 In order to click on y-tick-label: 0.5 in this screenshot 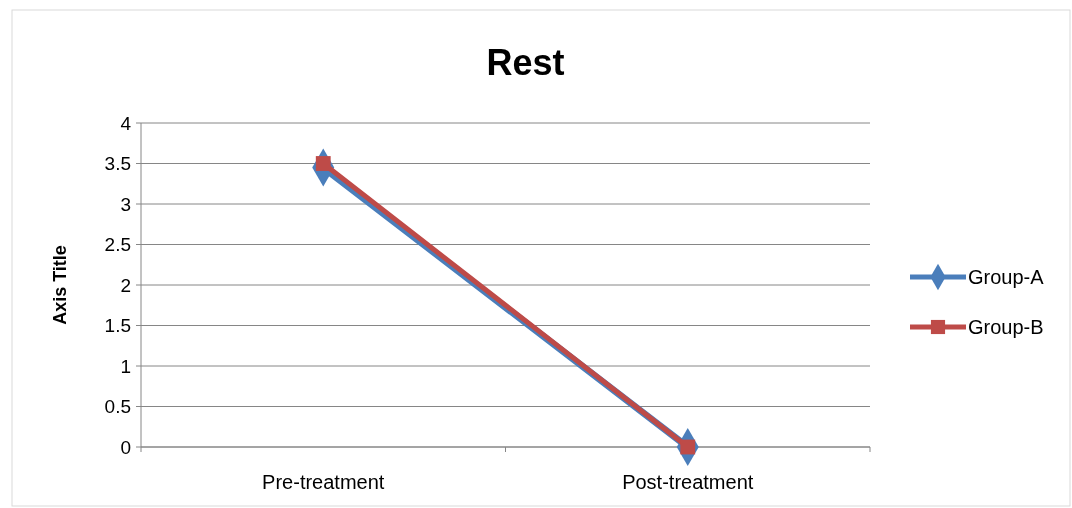, I will do `click(117, 407)`.